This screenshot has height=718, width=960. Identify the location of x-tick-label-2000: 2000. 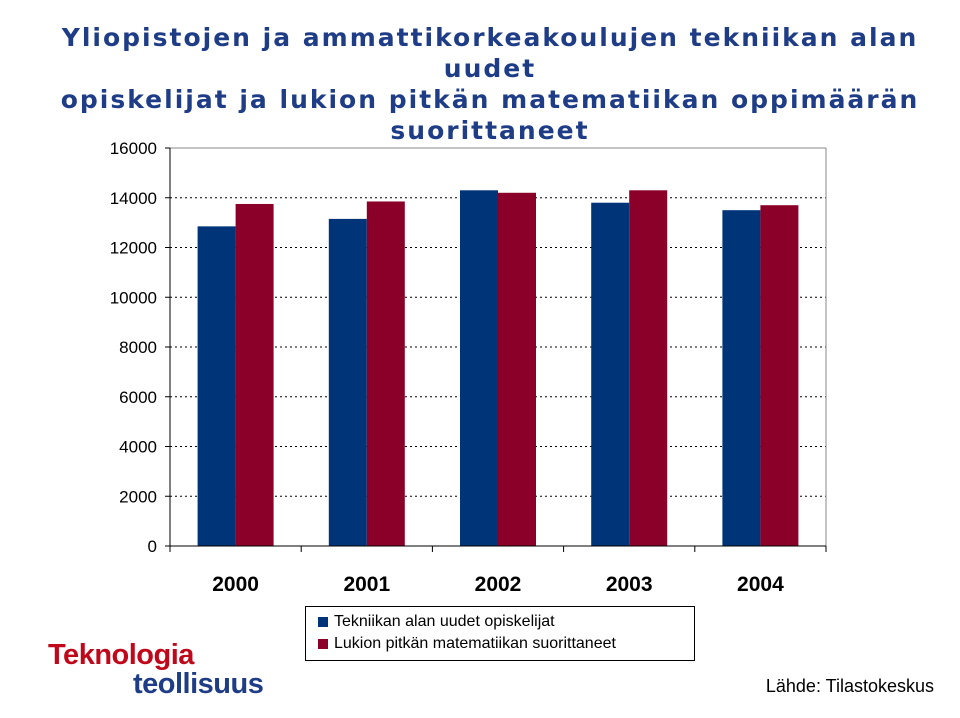
(235, 584).